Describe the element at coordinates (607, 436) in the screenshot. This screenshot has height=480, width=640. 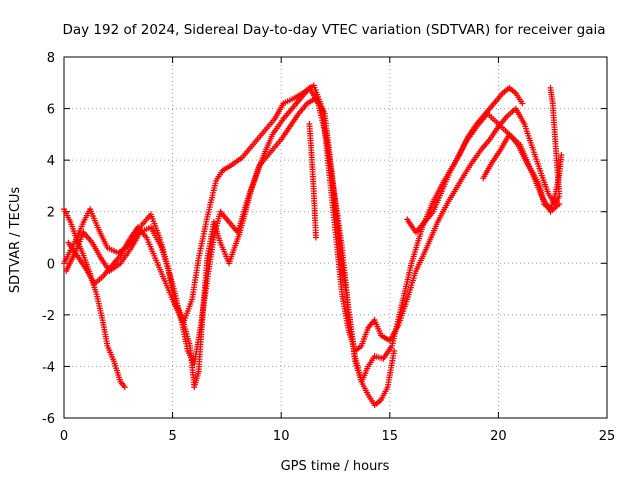
I see `x-tick-label: 25` at that location.